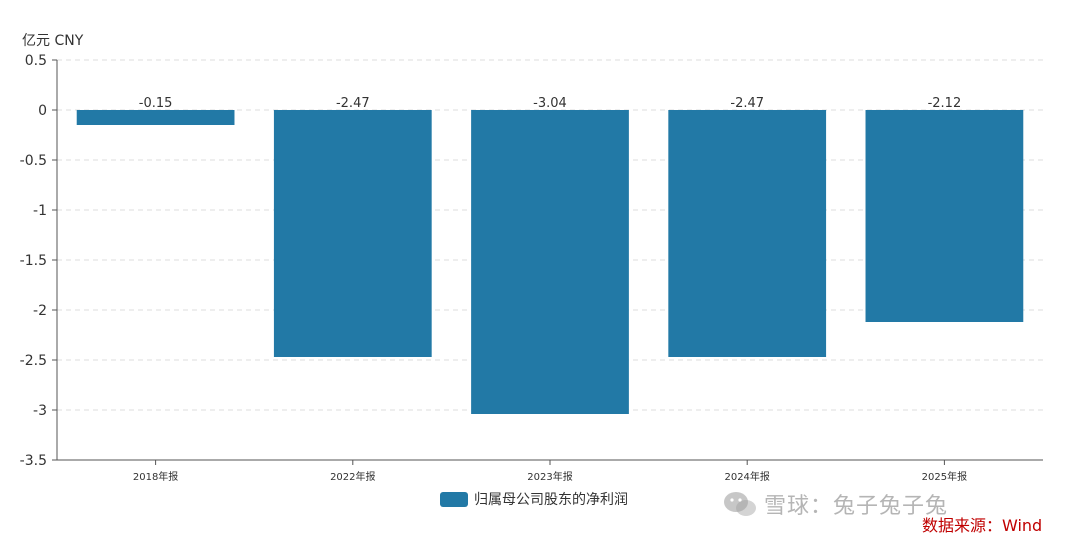 Image resolution: width=1080 pixels, height=548 pixels. Describe the element at coordinates (42, 111) in the screenshot. I see `y-tick-label: 0` at that location.